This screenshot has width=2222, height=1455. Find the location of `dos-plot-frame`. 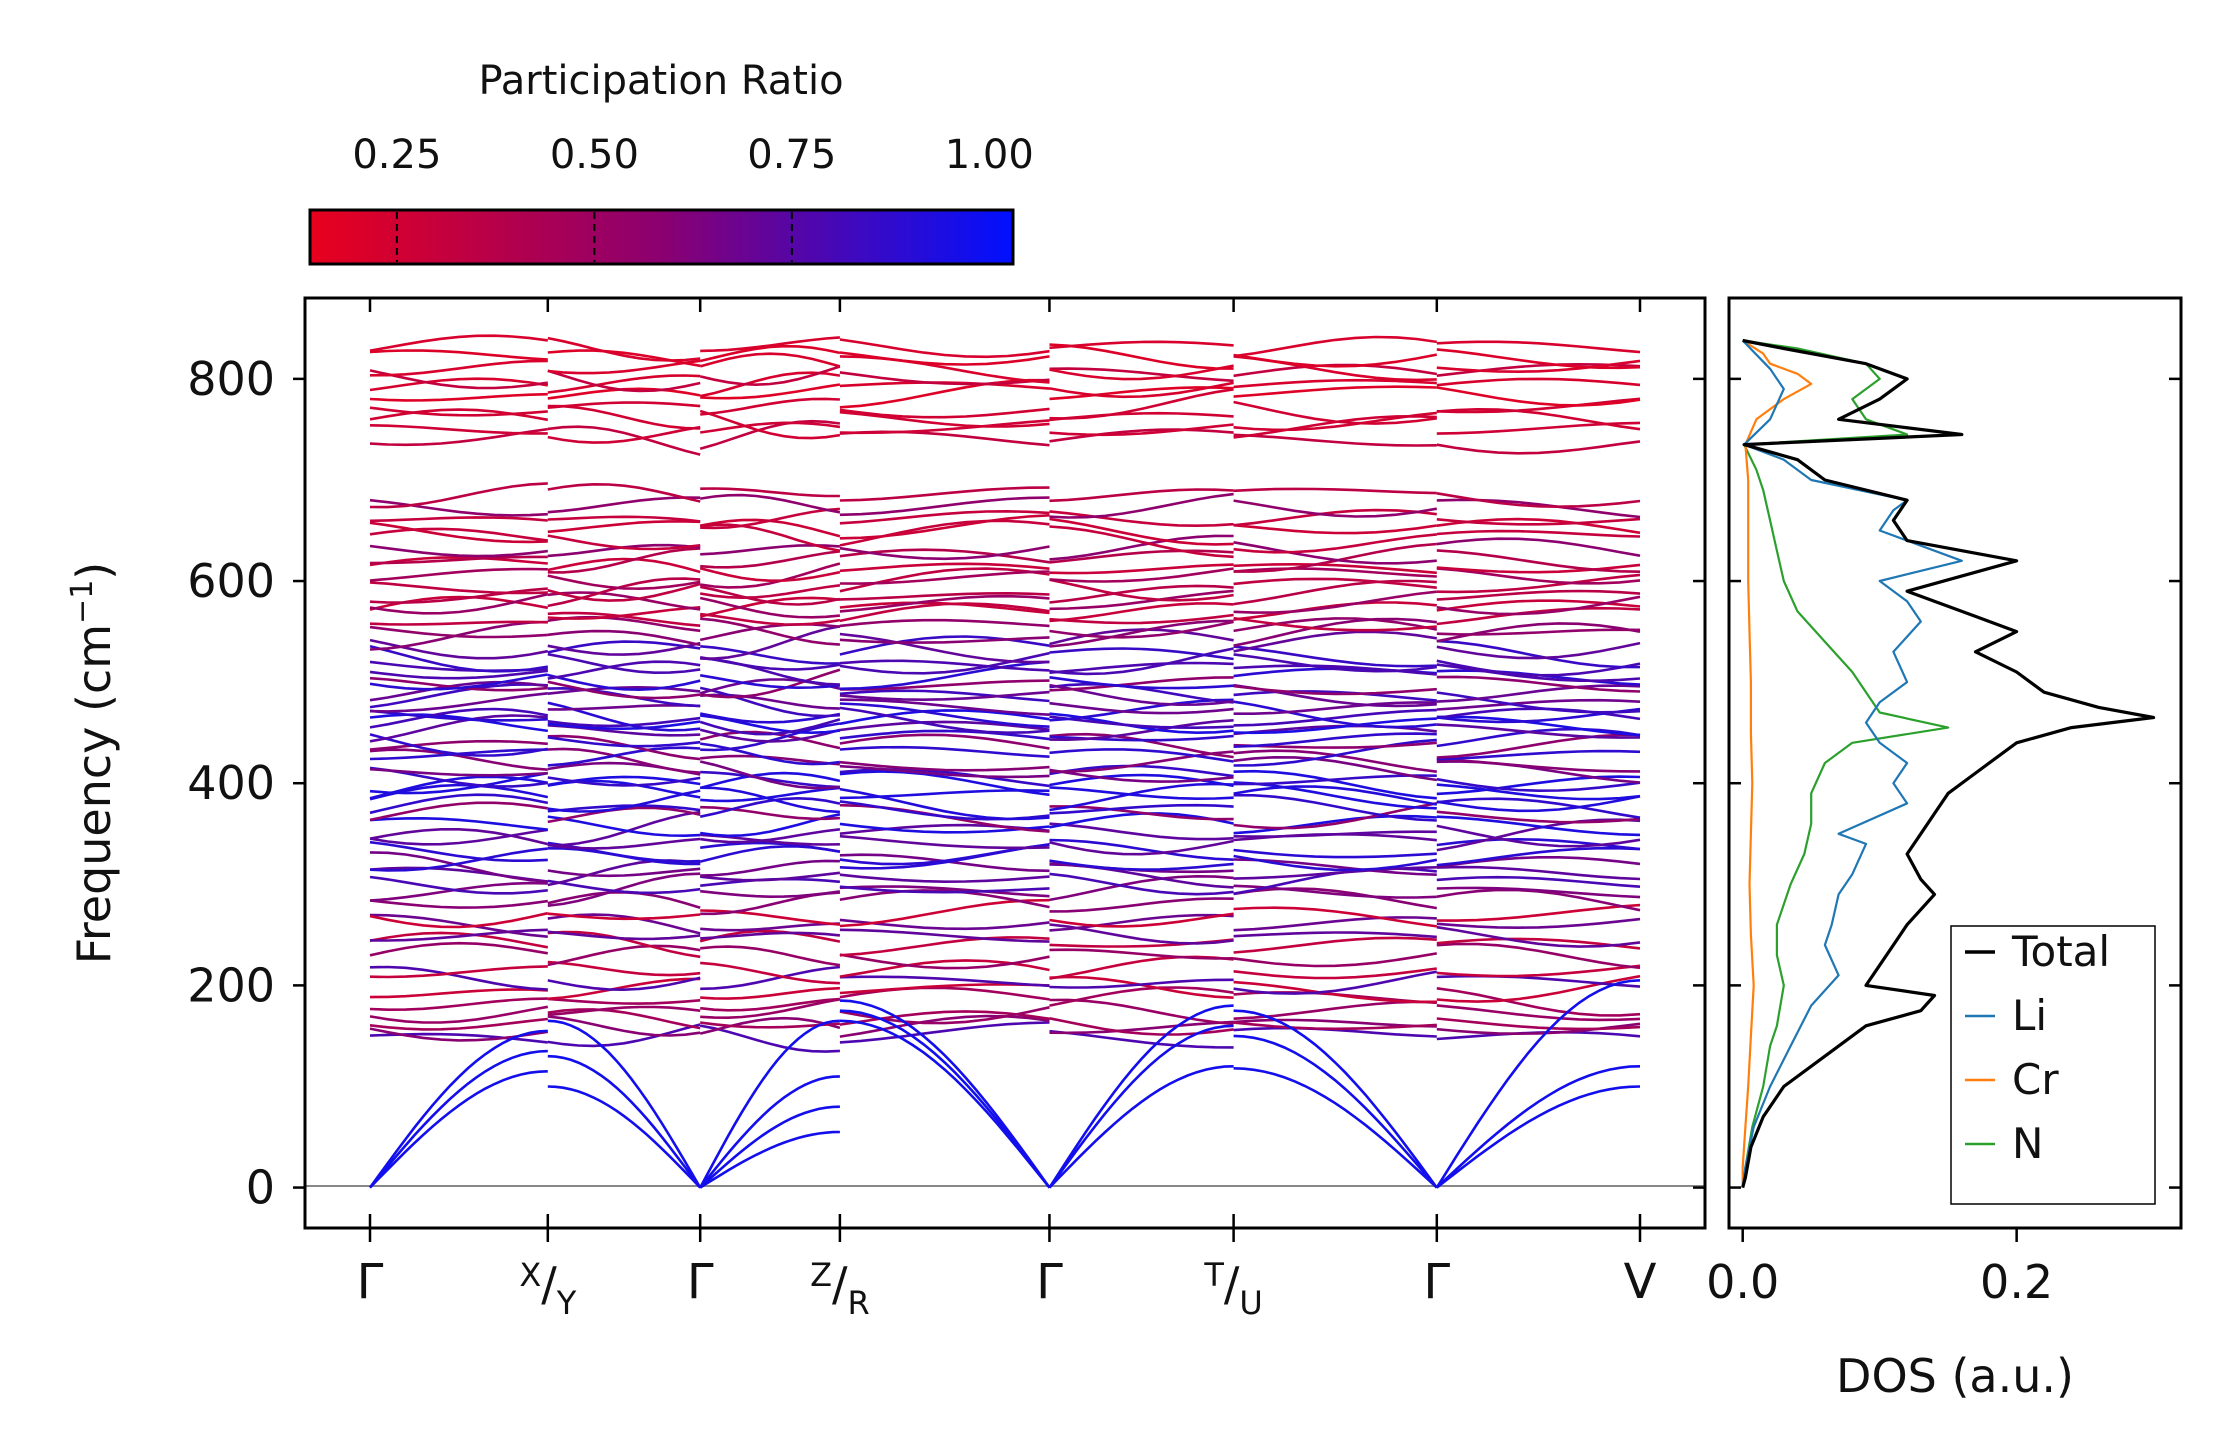

dos-plot-frame is located at coordinates (1955, 763).